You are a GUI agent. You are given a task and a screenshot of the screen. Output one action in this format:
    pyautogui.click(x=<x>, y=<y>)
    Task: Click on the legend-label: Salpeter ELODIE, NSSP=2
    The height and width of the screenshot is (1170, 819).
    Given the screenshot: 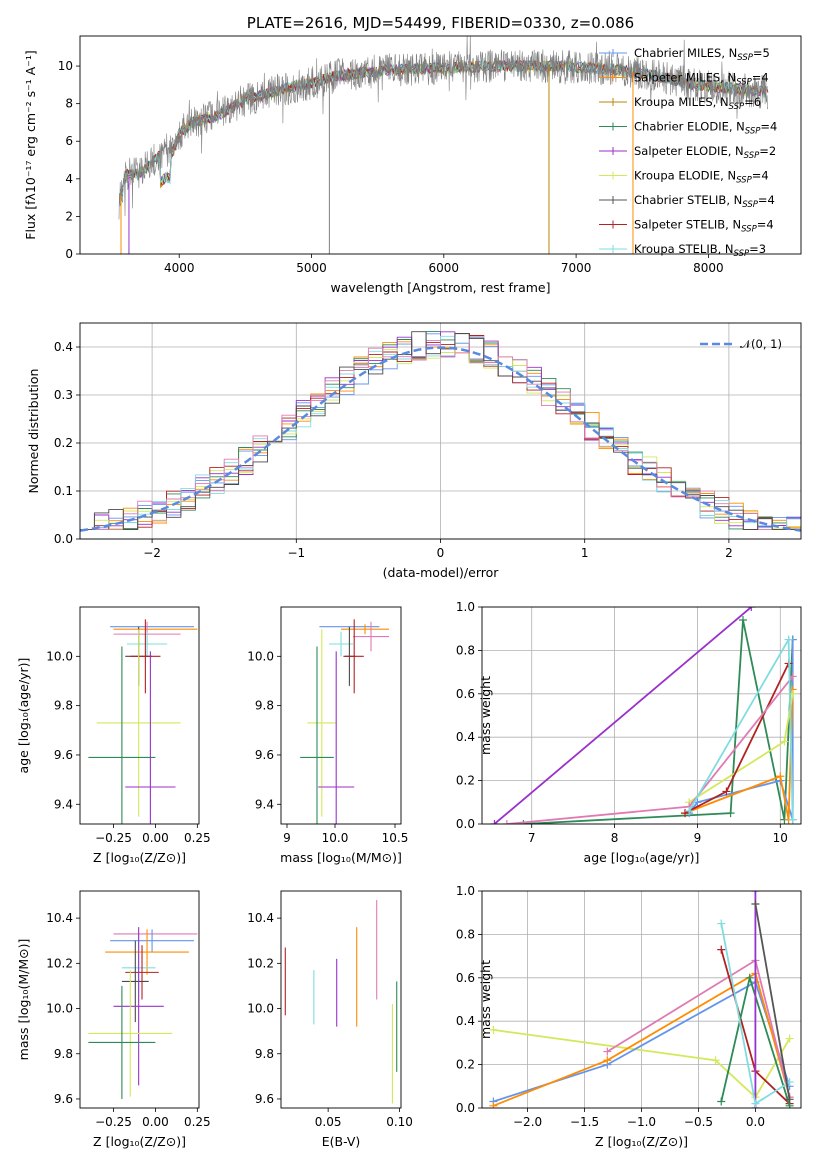 What is the action you would take?
    pyautogui.click(x=705, y=152)
    